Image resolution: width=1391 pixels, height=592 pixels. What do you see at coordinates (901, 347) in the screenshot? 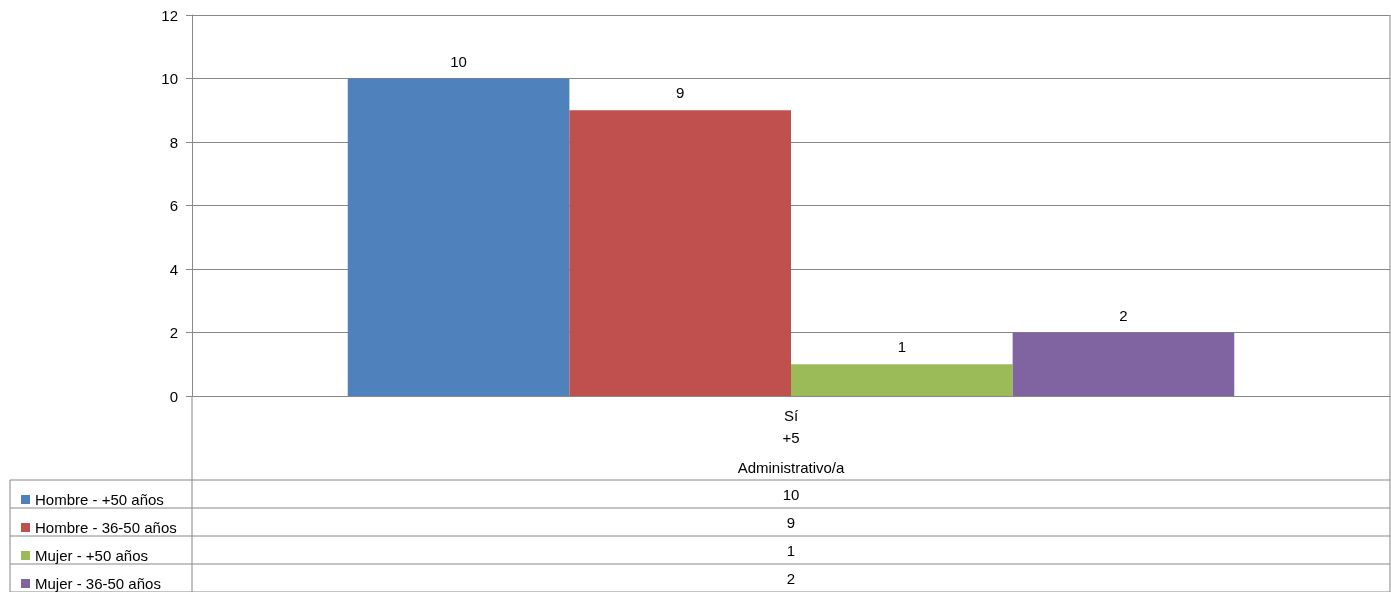
I see `data-label: 1` at bounding box center [901, 347].